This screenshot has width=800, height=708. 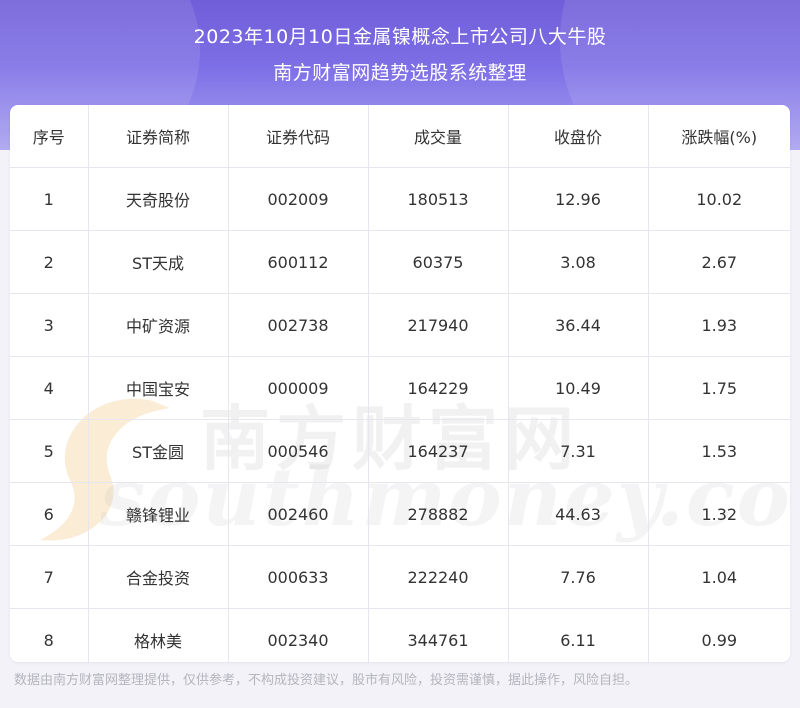 What do you see at coordinates (49, 635) in the screenshot?
I see `cell-index: 8` at bounding box center [49, 635].